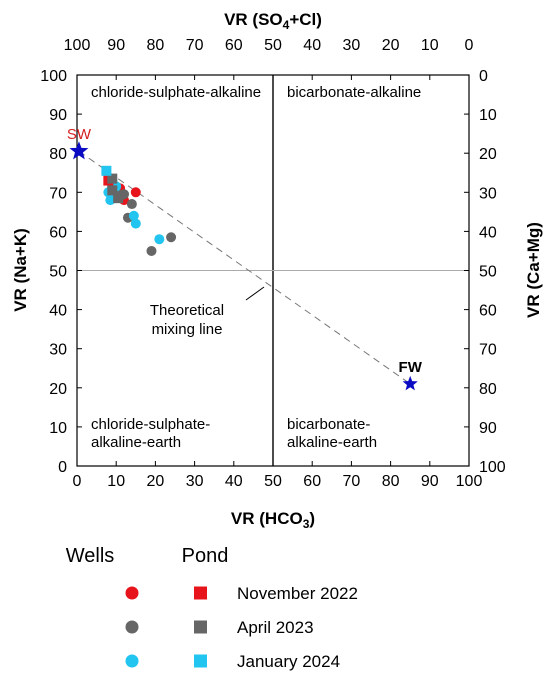 The height and width of the screenshot is (681, 550). What do you see at coordinates (391, 481) in the screenshot?
I see `bottom-tick-label: 80` at bounding box center [391, 481].